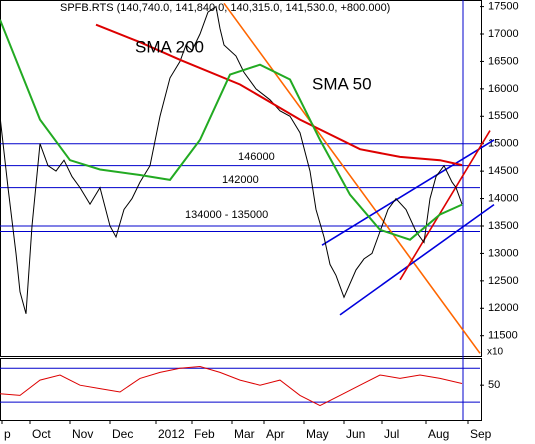 The width and height of the screenshot is (535, 444). I want to click on x-tick-label: Feb, so click(204, 434).